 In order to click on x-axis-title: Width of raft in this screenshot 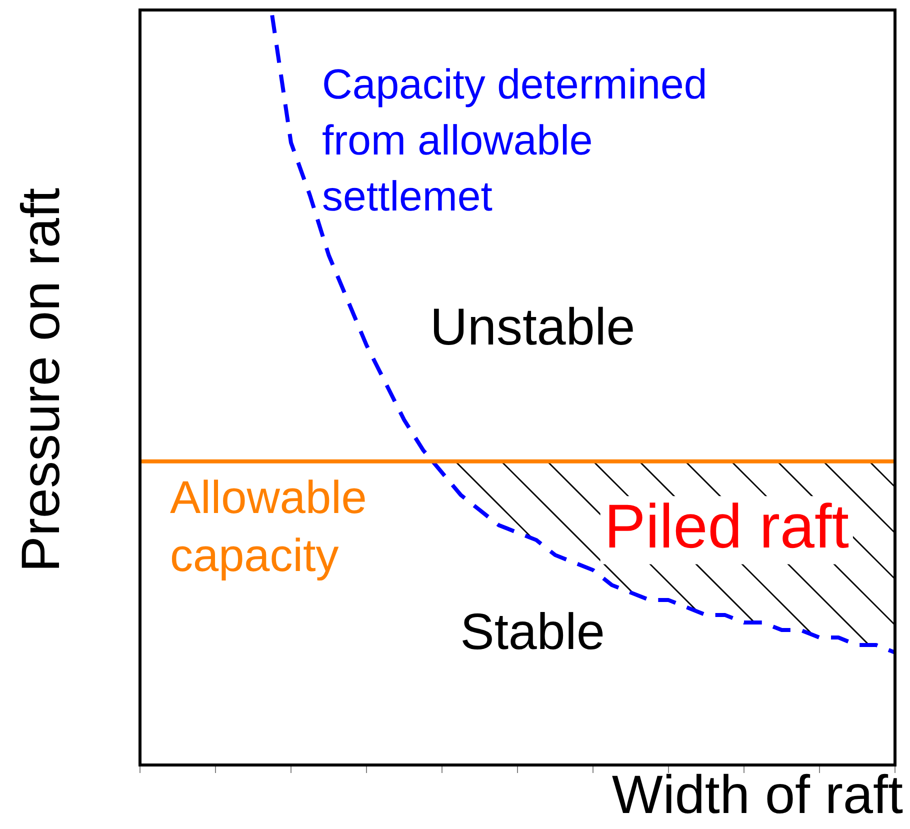, I will do `click(757, 794)`.